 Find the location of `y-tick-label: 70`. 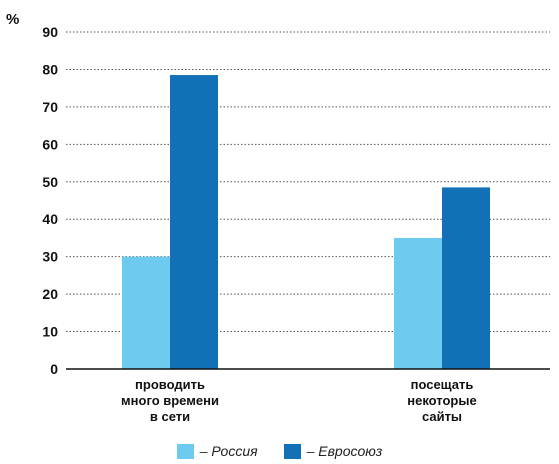

y-tick-label: 70 is located at coordinates (50, 107).